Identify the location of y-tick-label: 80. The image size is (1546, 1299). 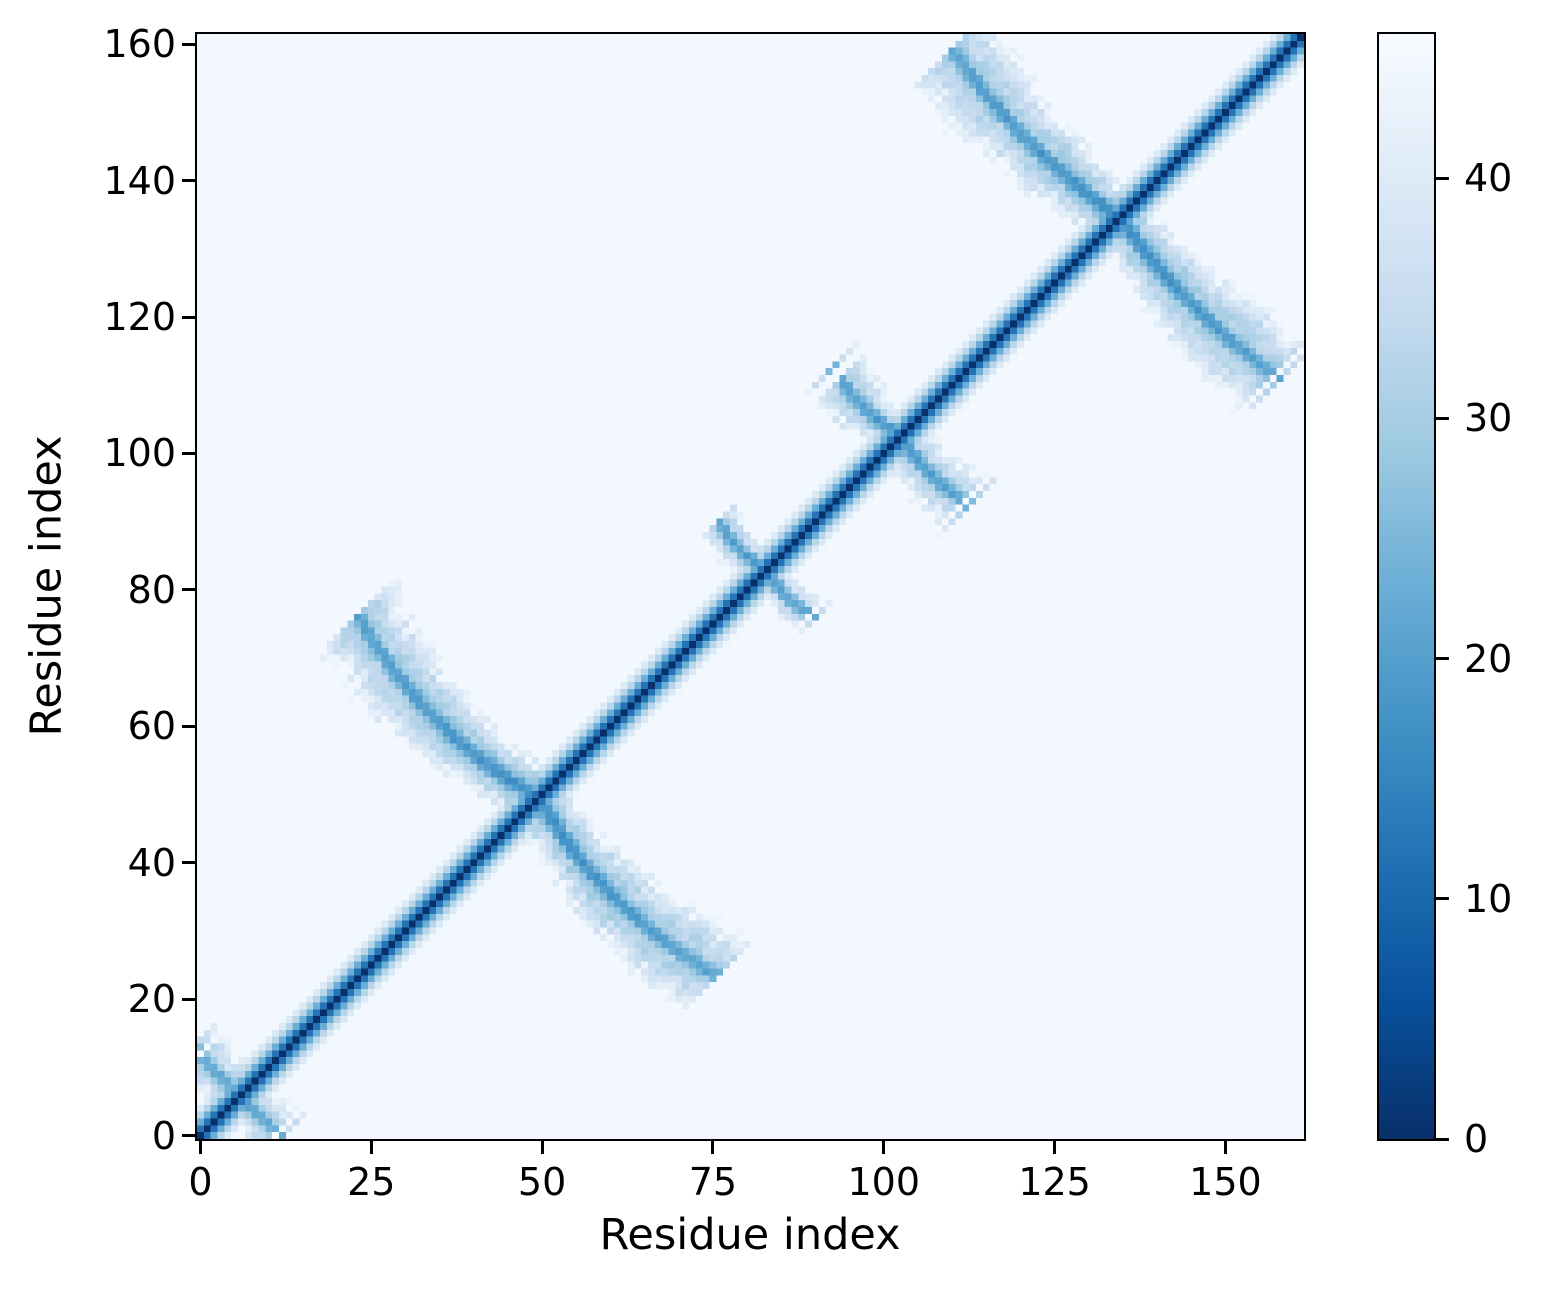
(151, 589).